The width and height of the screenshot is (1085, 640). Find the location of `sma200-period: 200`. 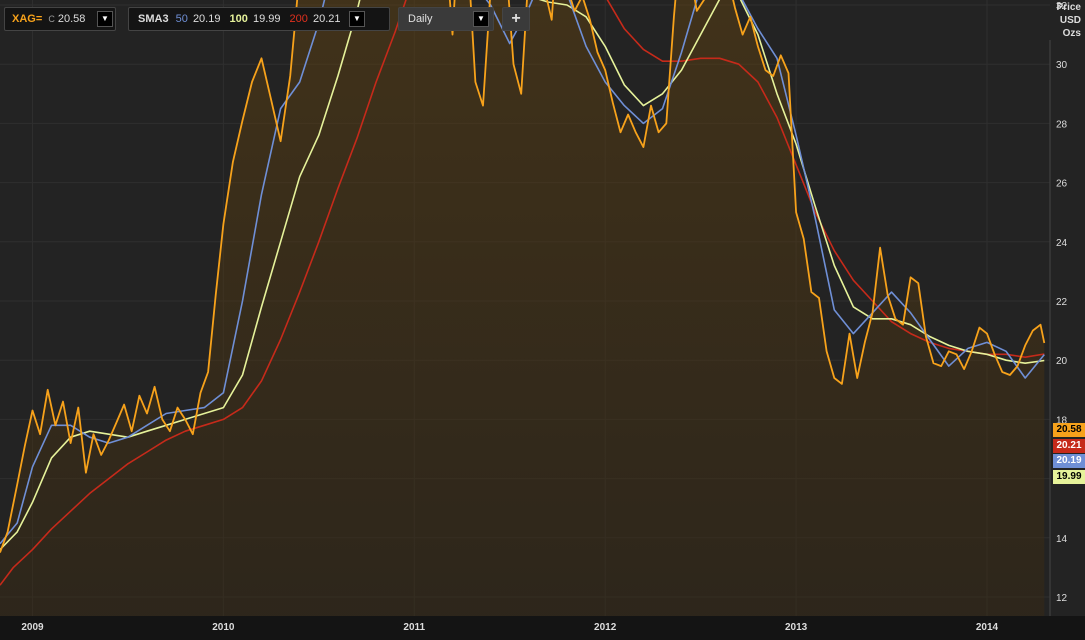

sma200-period: 200 is located at coordinates (298, 19).